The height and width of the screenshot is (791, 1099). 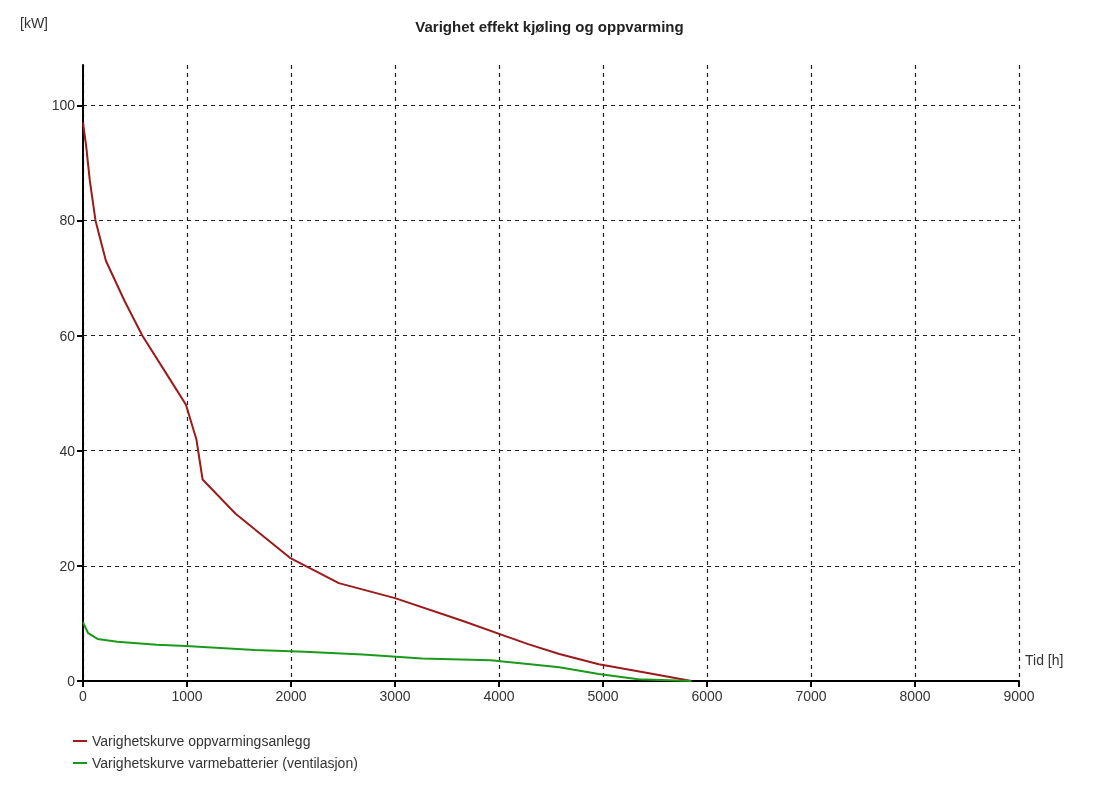 I want to click on x-tick-label: 8000, so click(x=915, y=696).